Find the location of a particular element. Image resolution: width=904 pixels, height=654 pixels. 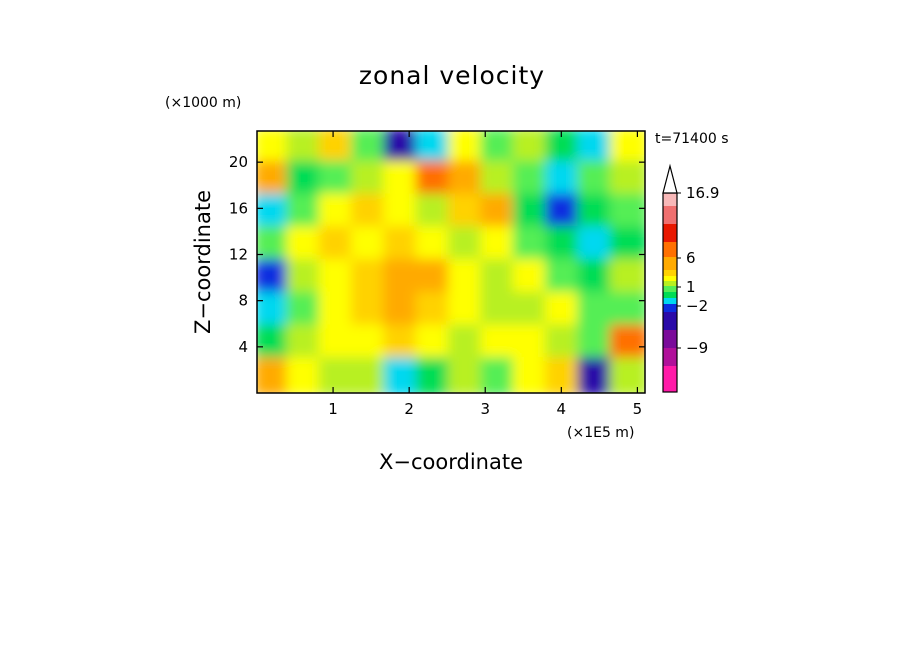

y-tick-label: 8 is located at coordinates (243, 301).